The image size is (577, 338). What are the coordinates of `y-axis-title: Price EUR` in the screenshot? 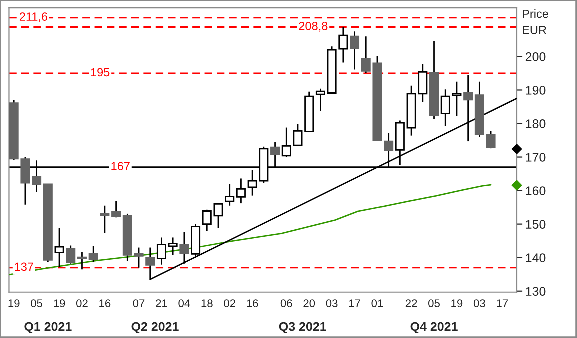 It's located at (535, 22).